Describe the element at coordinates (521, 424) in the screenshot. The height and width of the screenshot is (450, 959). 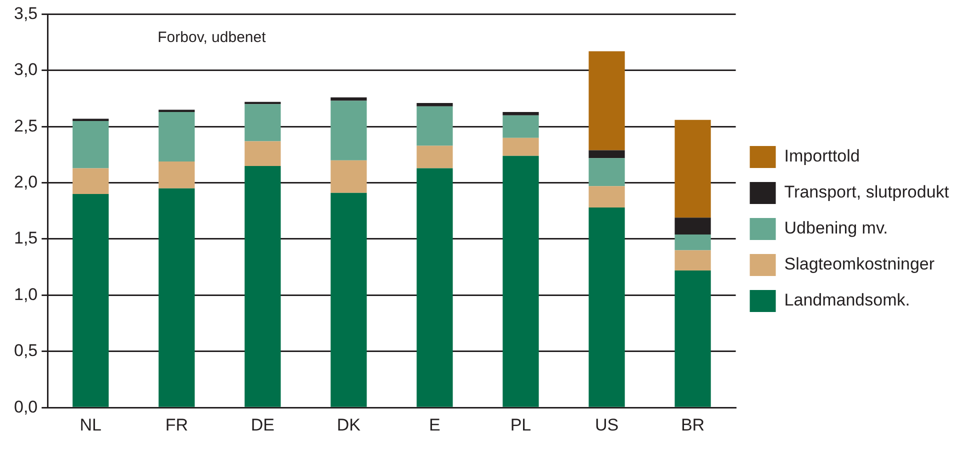
I see `x-tick-label: PL` at that location.